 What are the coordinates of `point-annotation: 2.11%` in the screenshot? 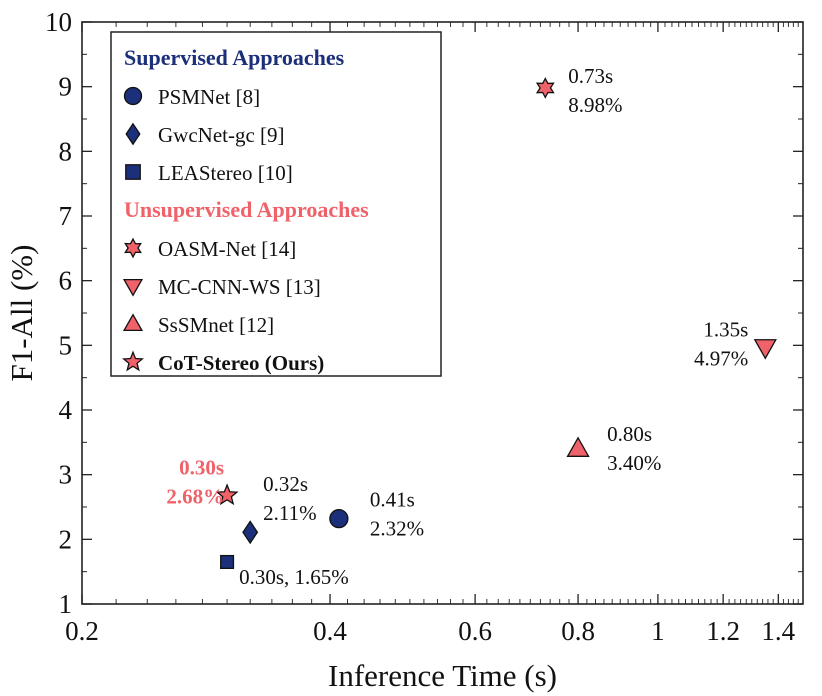 It's located at (289, 513).